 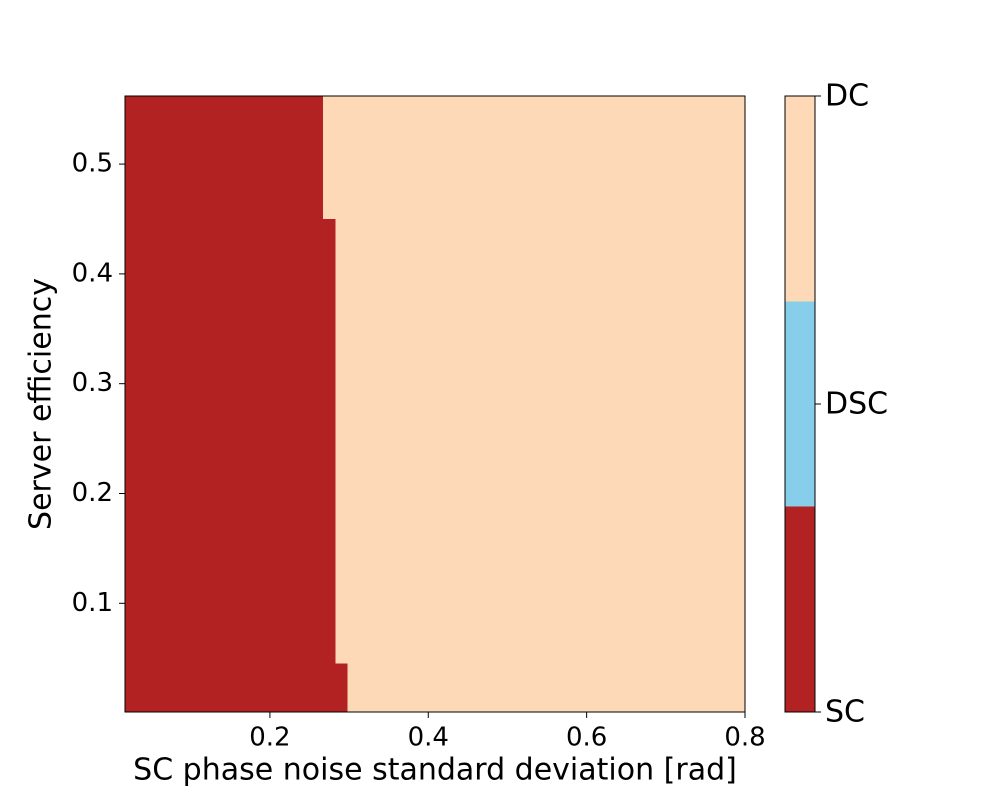 What do you see at coordinates (744, 738) in the screenshot?
I see `x-tick-label: 0.8` at bounding box center [744, 738].